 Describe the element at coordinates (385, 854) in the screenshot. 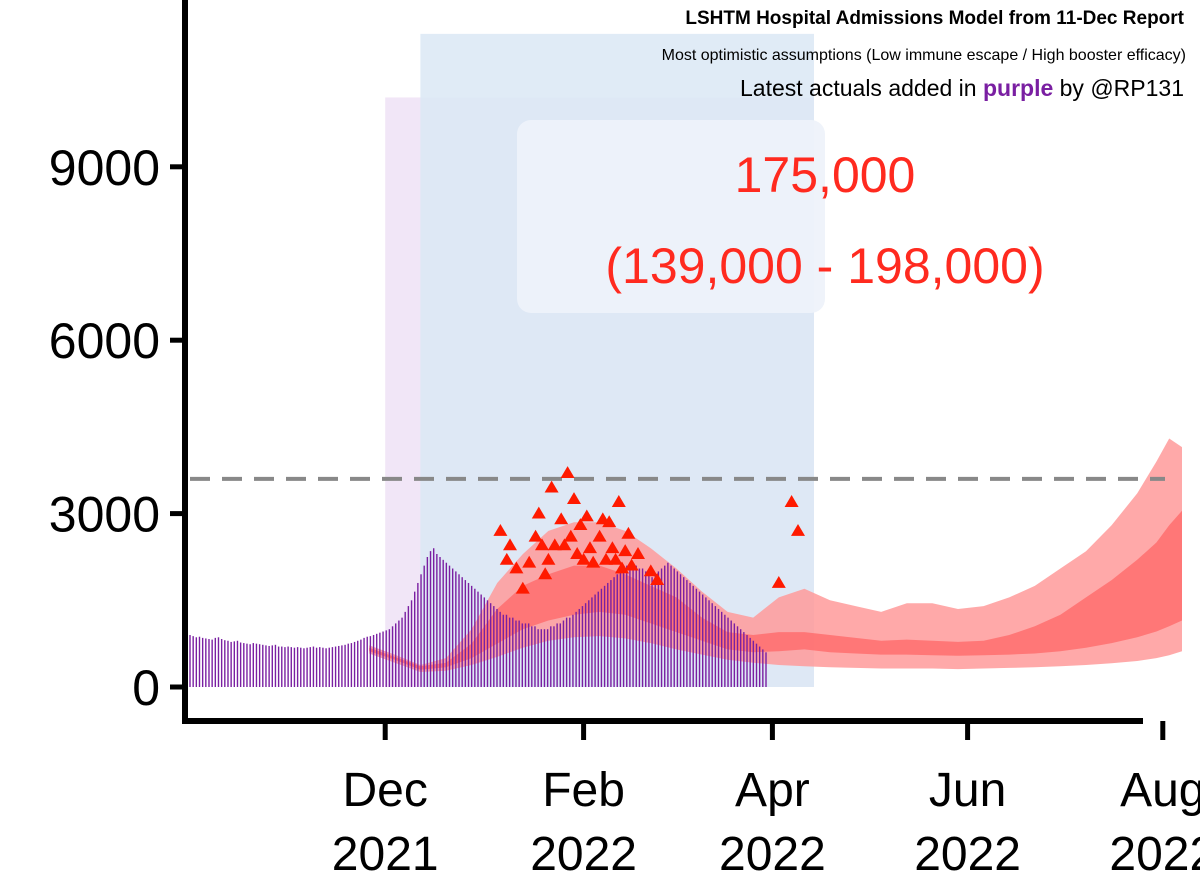

I see `x-tick-label-year: 2021` at that location.